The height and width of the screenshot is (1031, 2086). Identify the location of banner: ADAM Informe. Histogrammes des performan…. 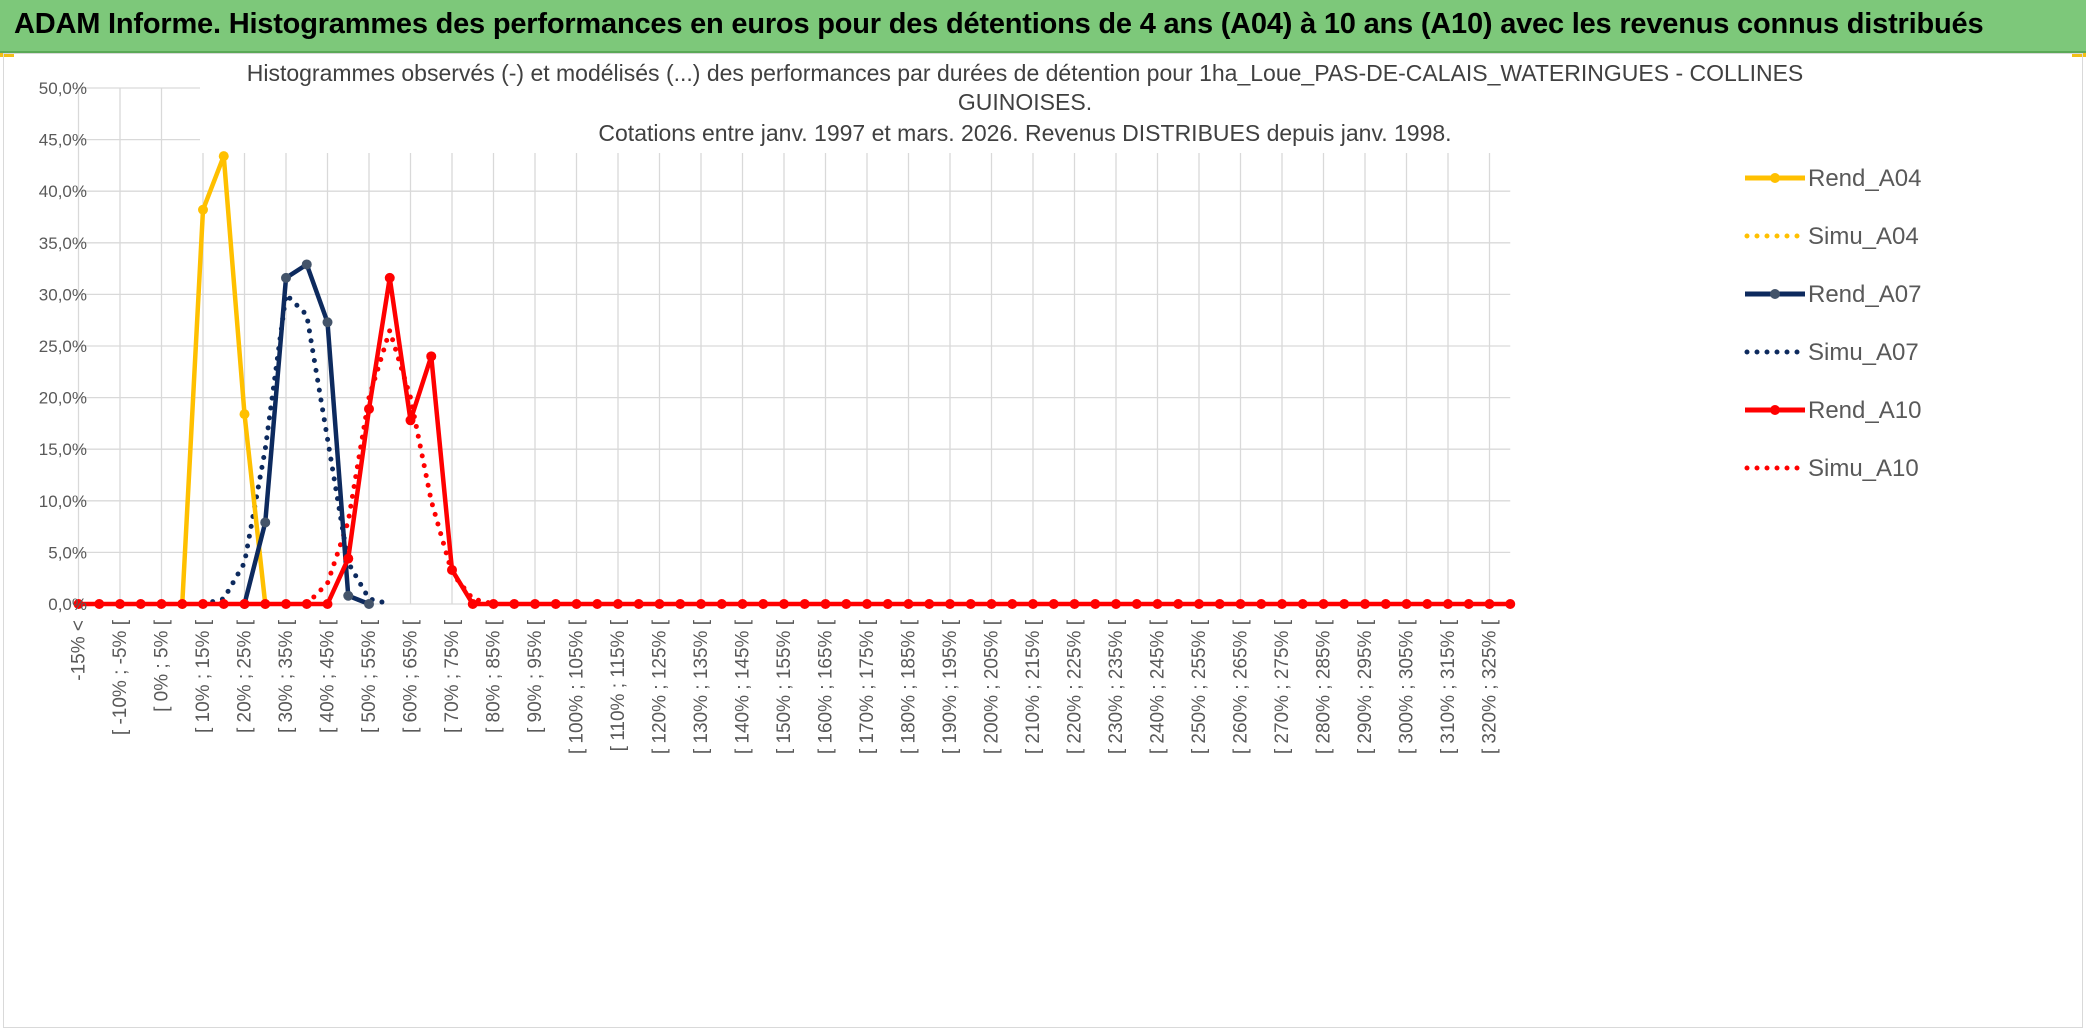
(1043, 26).